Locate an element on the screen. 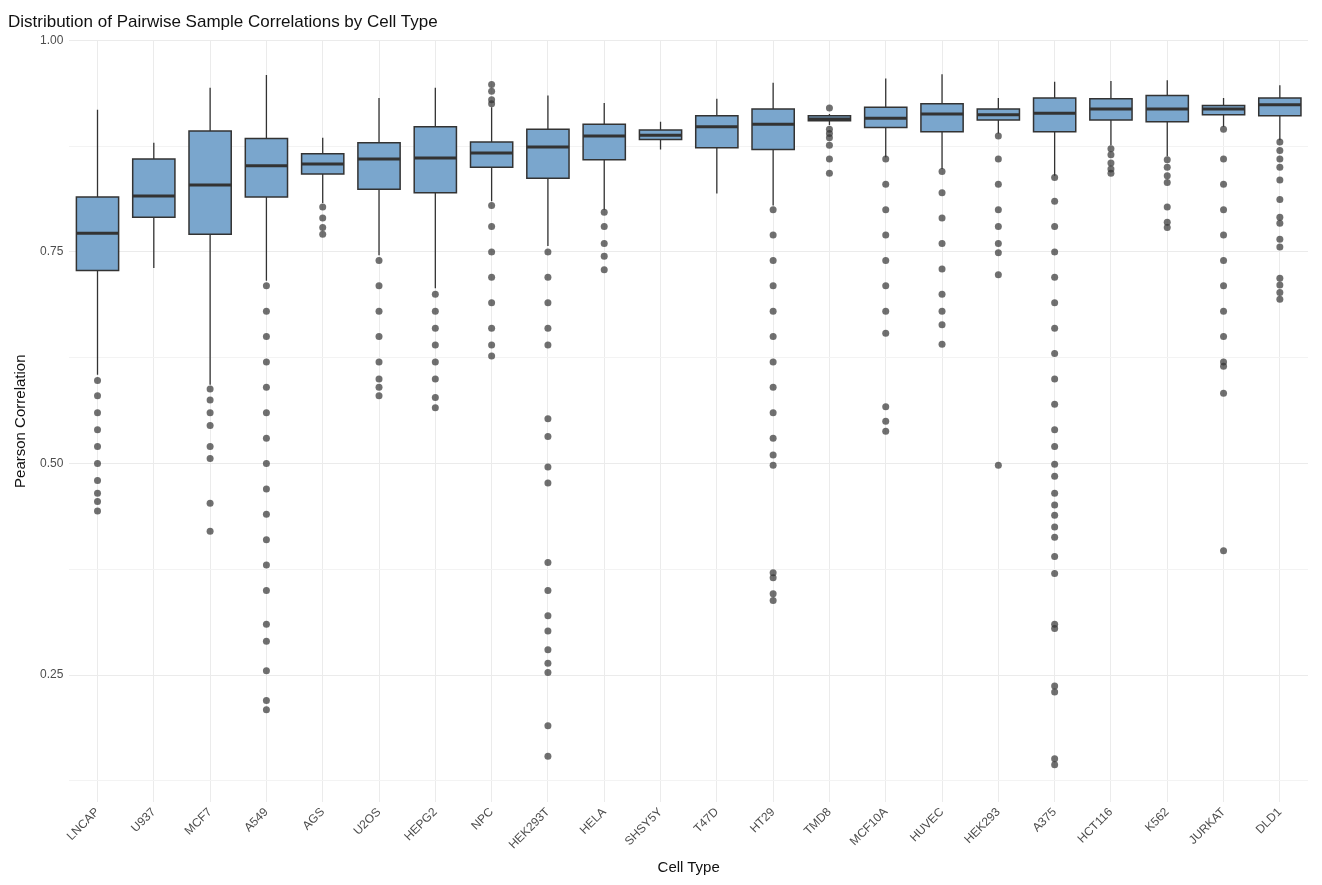  y-tick-label: 1.00 is located at coordinates (52, 39).